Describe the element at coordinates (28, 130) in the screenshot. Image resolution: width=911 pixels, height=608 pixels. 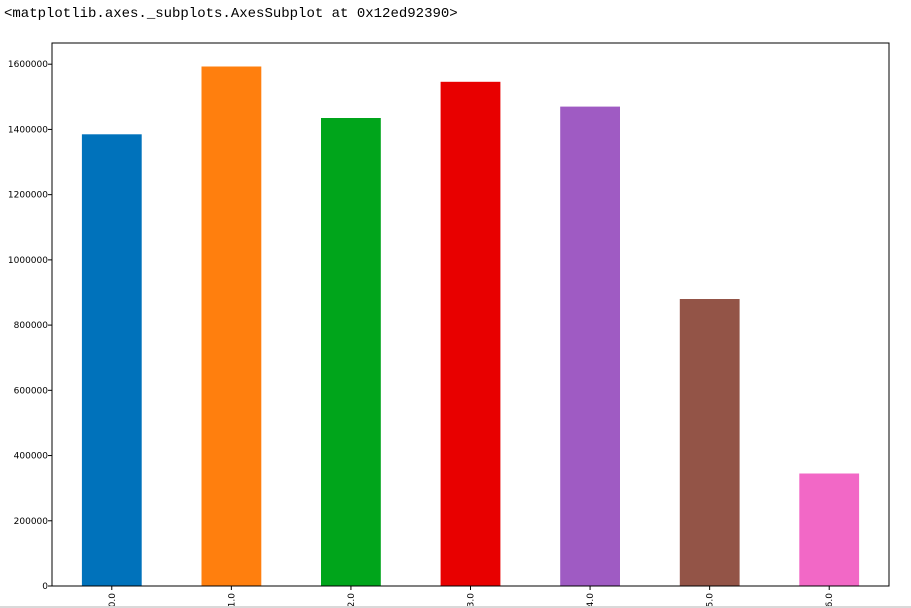
I see `y-tick-label: 1400000` at that location.